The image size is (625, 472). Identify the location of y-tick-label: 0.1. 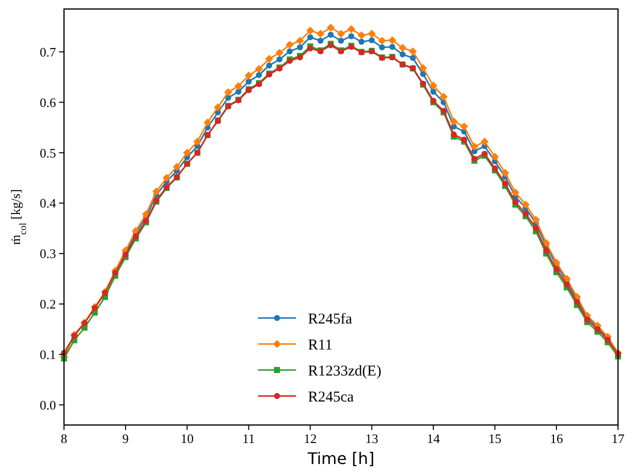
(48, 354).